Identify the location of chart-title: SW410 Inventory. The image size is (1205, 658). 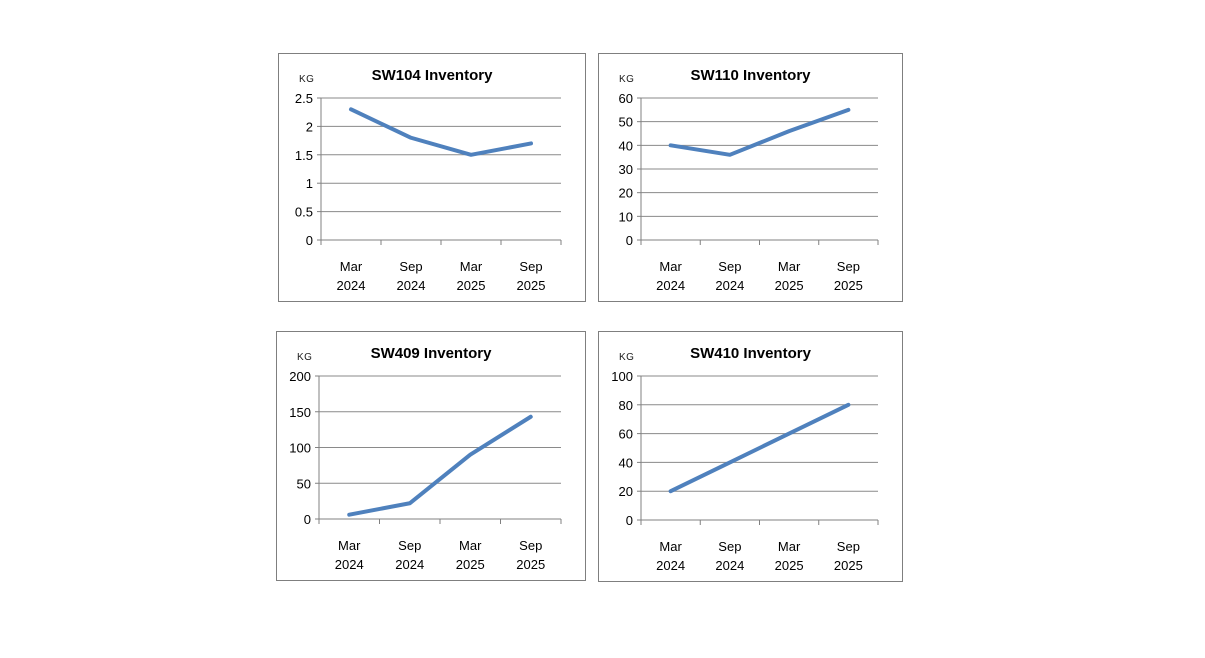
(750, 353).